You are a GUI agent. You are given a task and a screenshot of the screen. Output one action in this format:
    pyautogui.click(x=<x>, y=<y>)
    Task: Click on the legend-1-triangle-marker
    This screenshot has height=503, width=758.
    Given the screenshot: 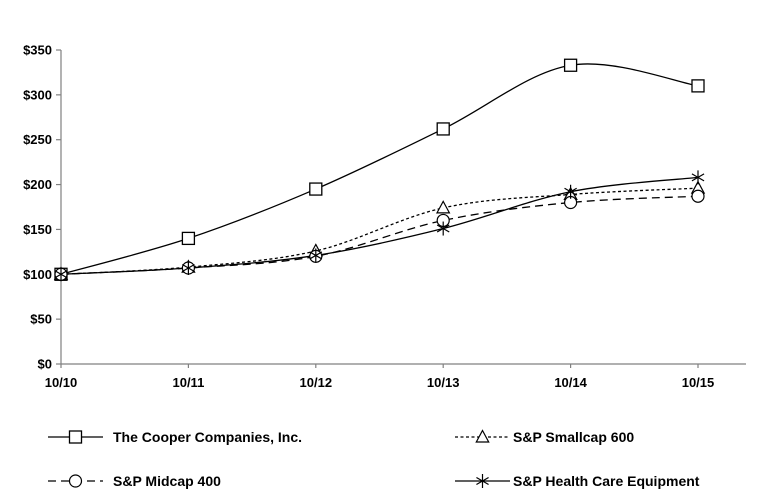 What is the action you would take?
    pyautogui.click(x=482, y=436)
    